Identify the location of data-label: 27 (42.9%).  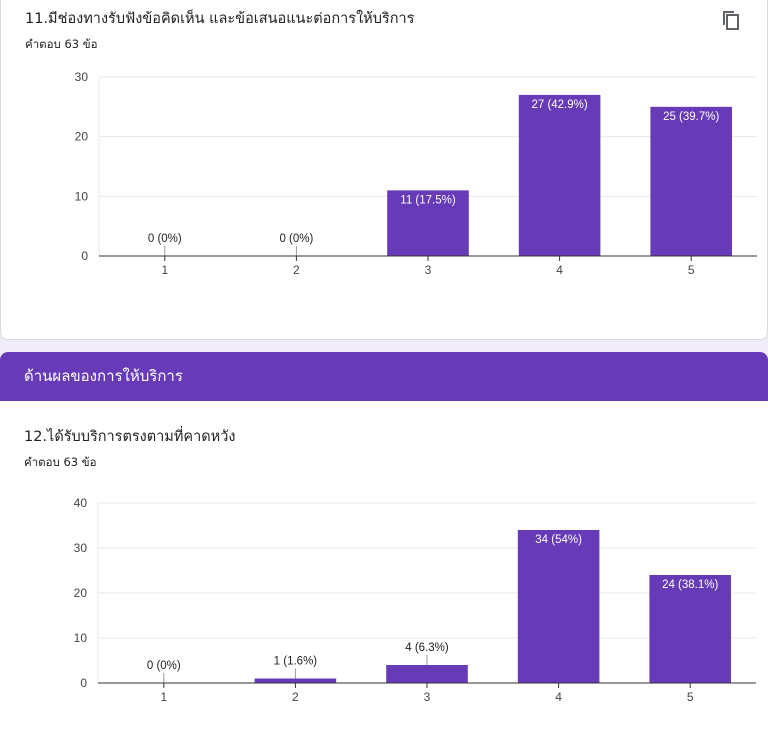
(559, 105).